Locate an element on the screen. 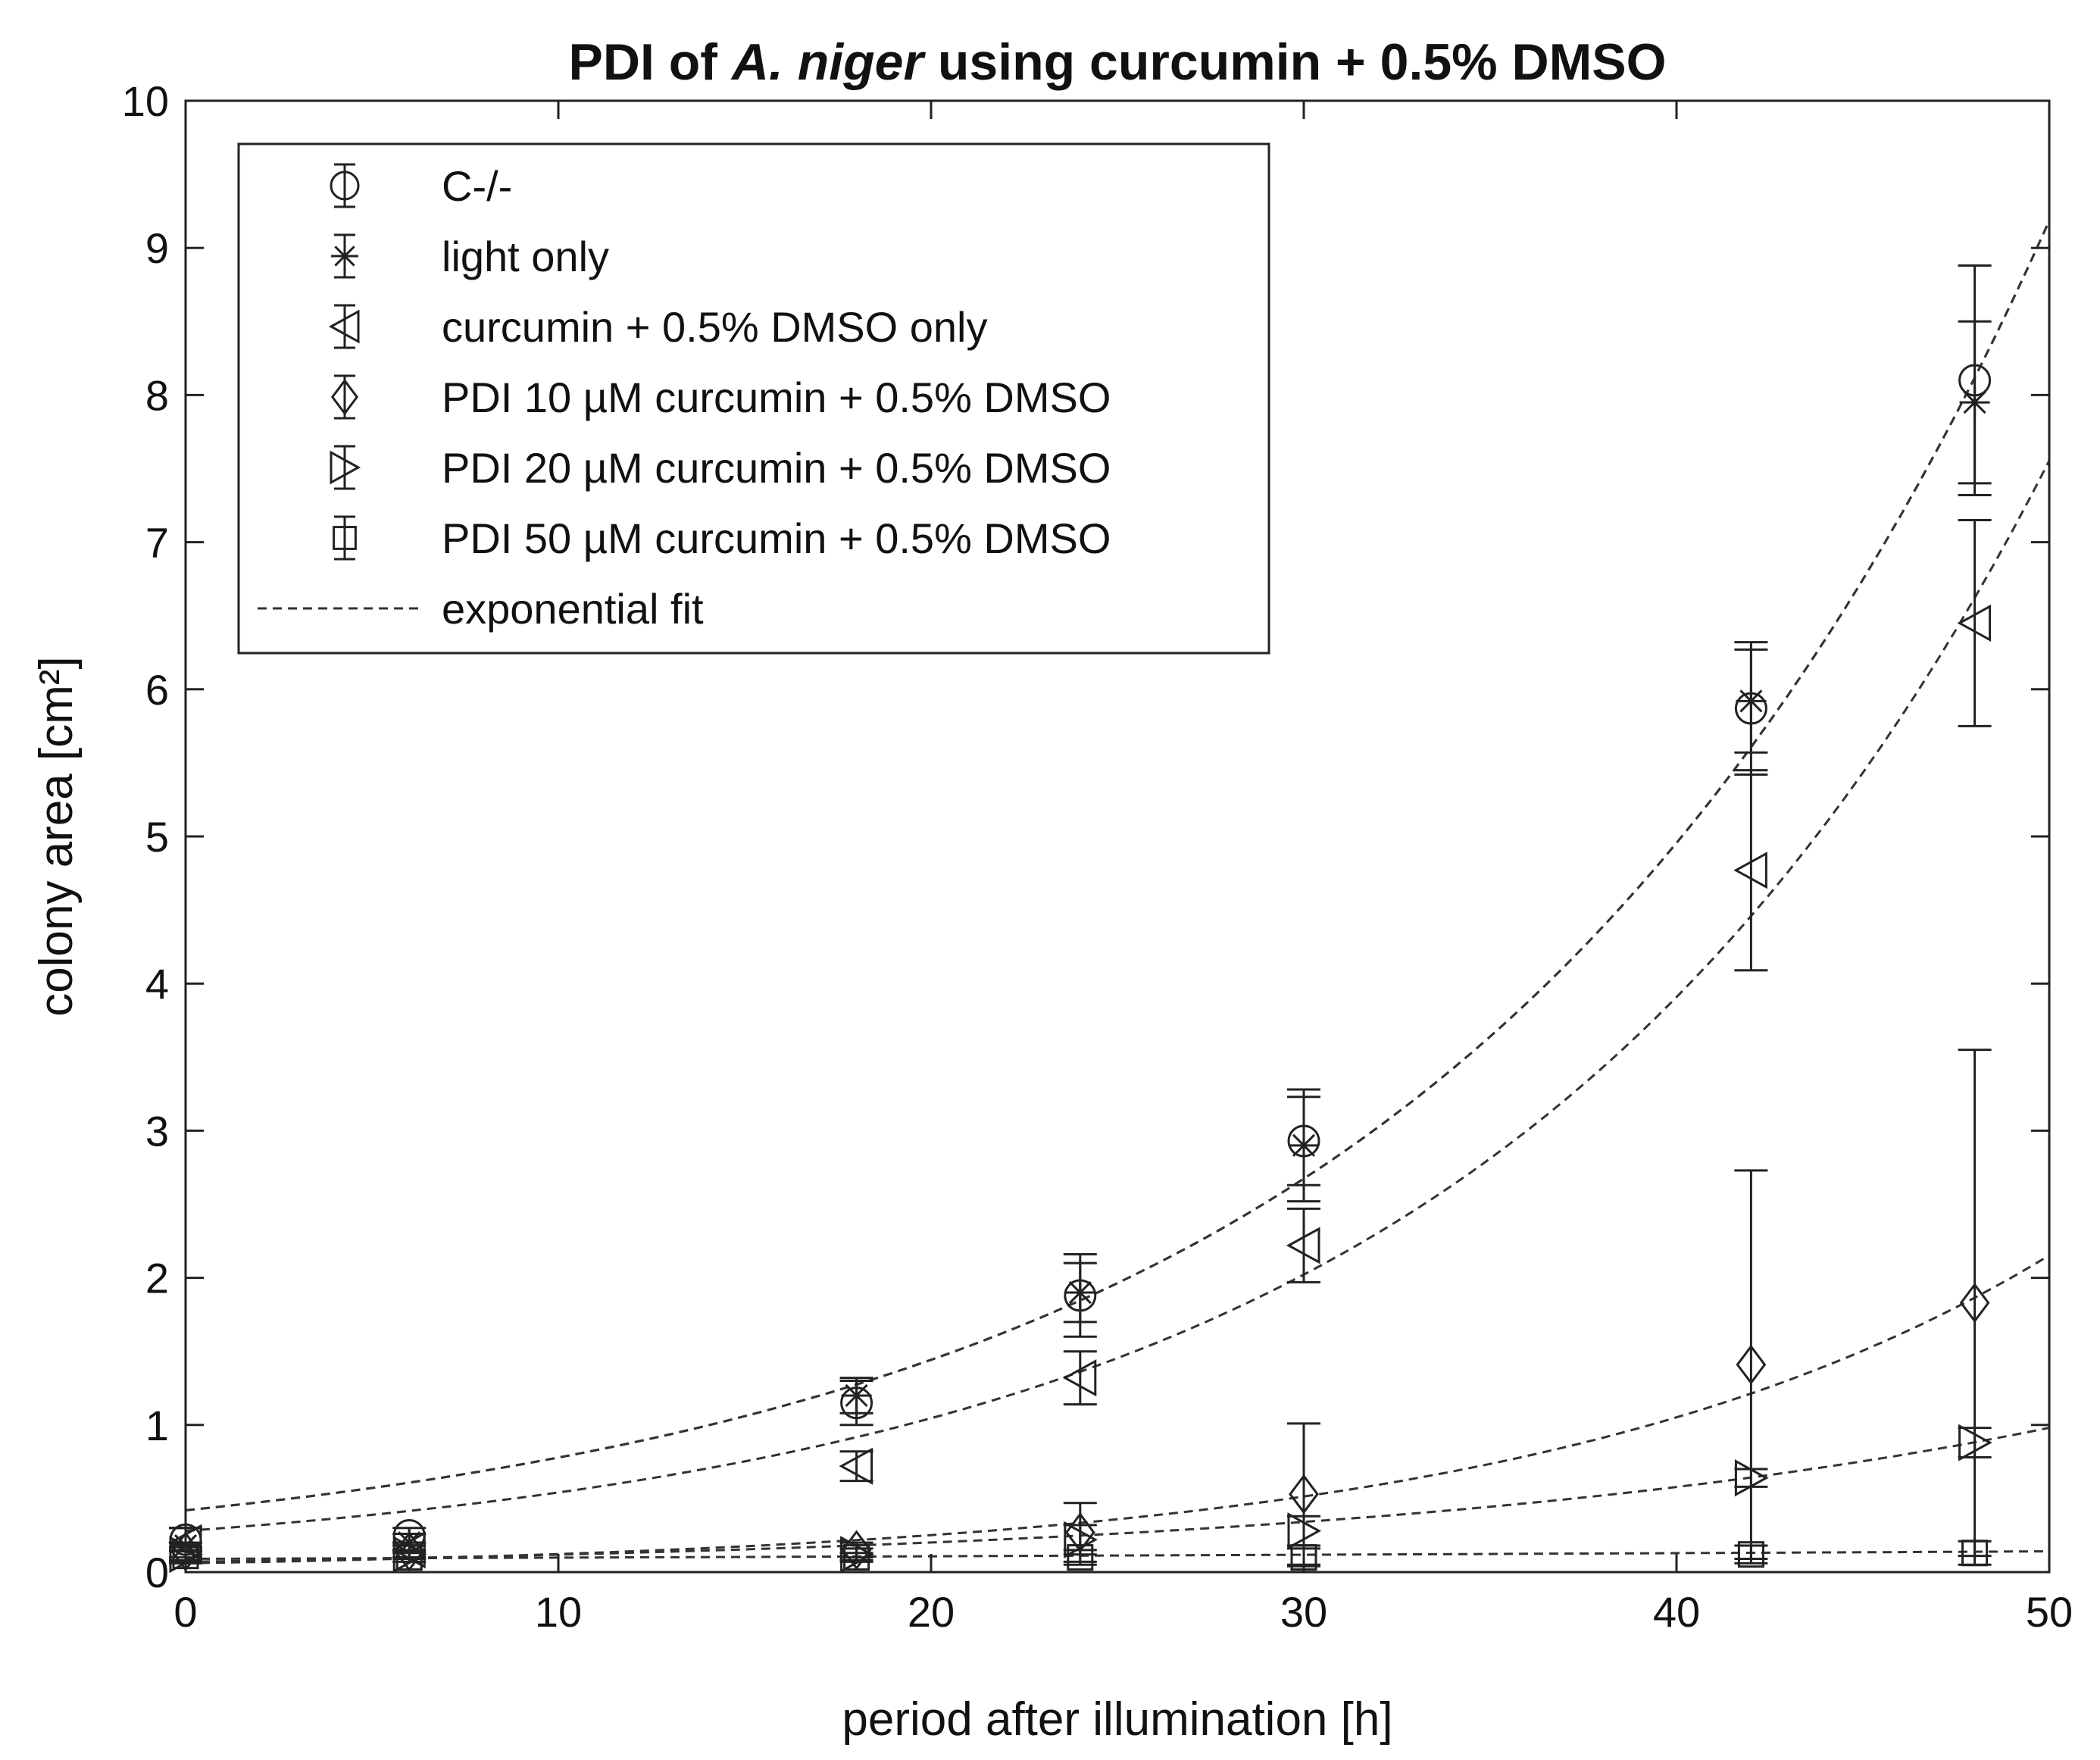  y-tick-label: 2 is located at coordinates (157, 1278).